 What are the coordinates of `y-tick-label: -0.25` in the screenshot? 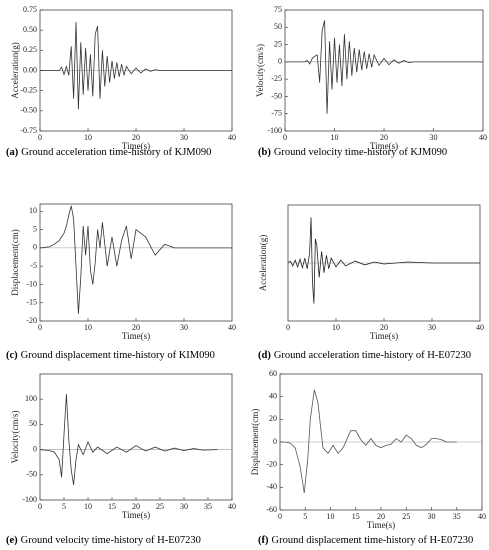 It's located at (28, 89).